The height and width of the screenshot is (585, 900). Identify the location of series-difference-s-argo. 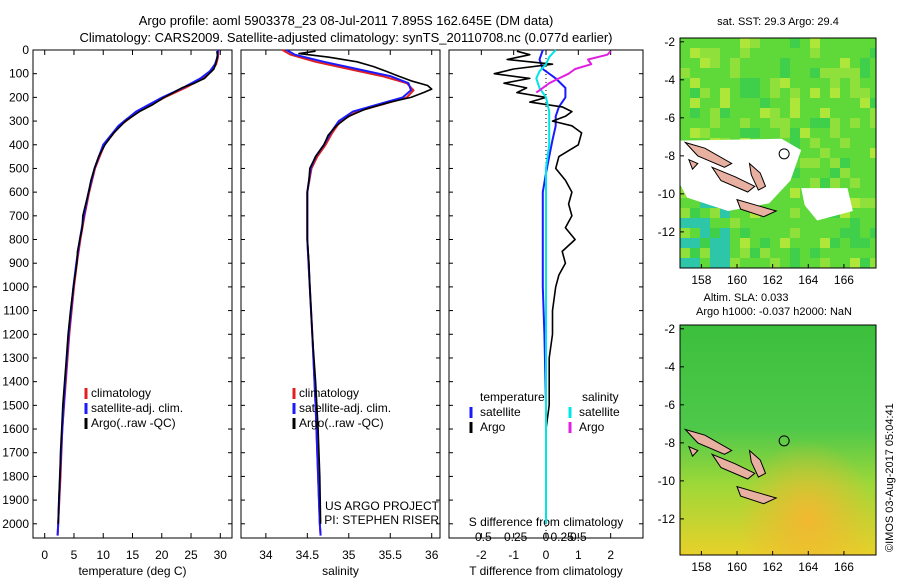
(573, 72).